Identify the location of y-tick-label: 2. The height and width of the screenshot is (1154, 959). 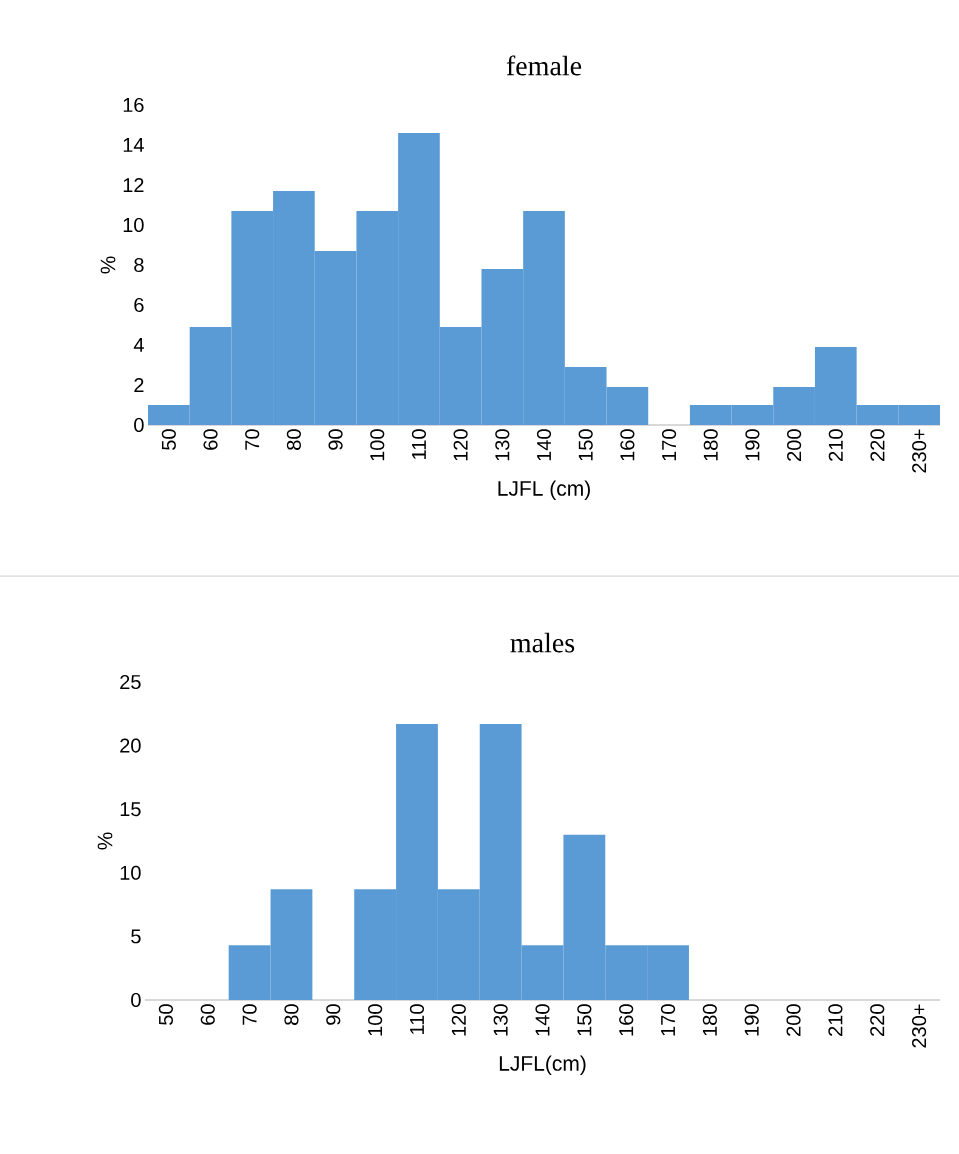
(139, 385).